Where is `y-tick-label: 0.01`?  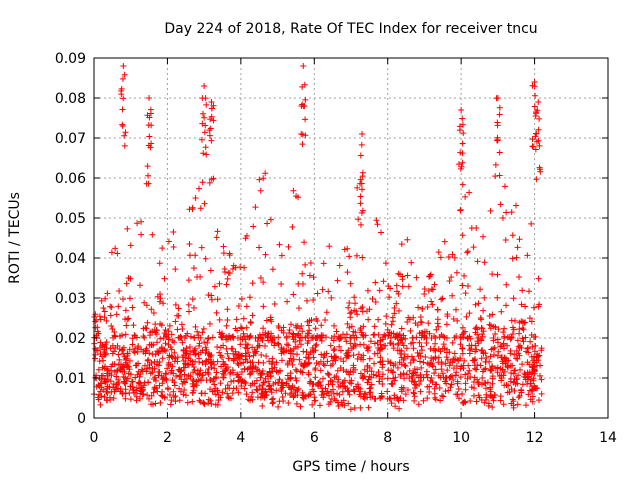
y-tick-label: 0.01 is located at coordinates (70, 379).